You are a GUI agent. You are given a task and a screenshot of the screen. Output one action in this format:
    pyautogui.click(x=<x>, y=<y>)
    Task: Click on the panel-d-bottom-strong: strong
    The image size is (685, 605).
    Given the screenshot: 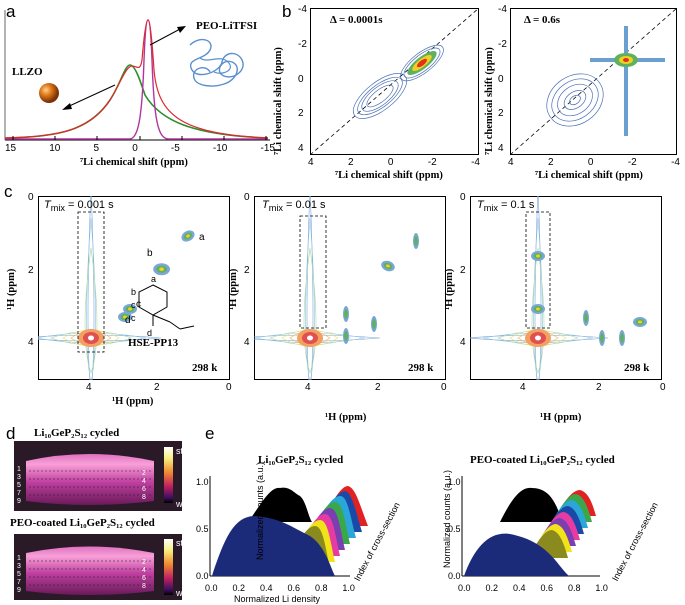 What is the action you would take?
    pyautogui.click(x=189, y=543)
    